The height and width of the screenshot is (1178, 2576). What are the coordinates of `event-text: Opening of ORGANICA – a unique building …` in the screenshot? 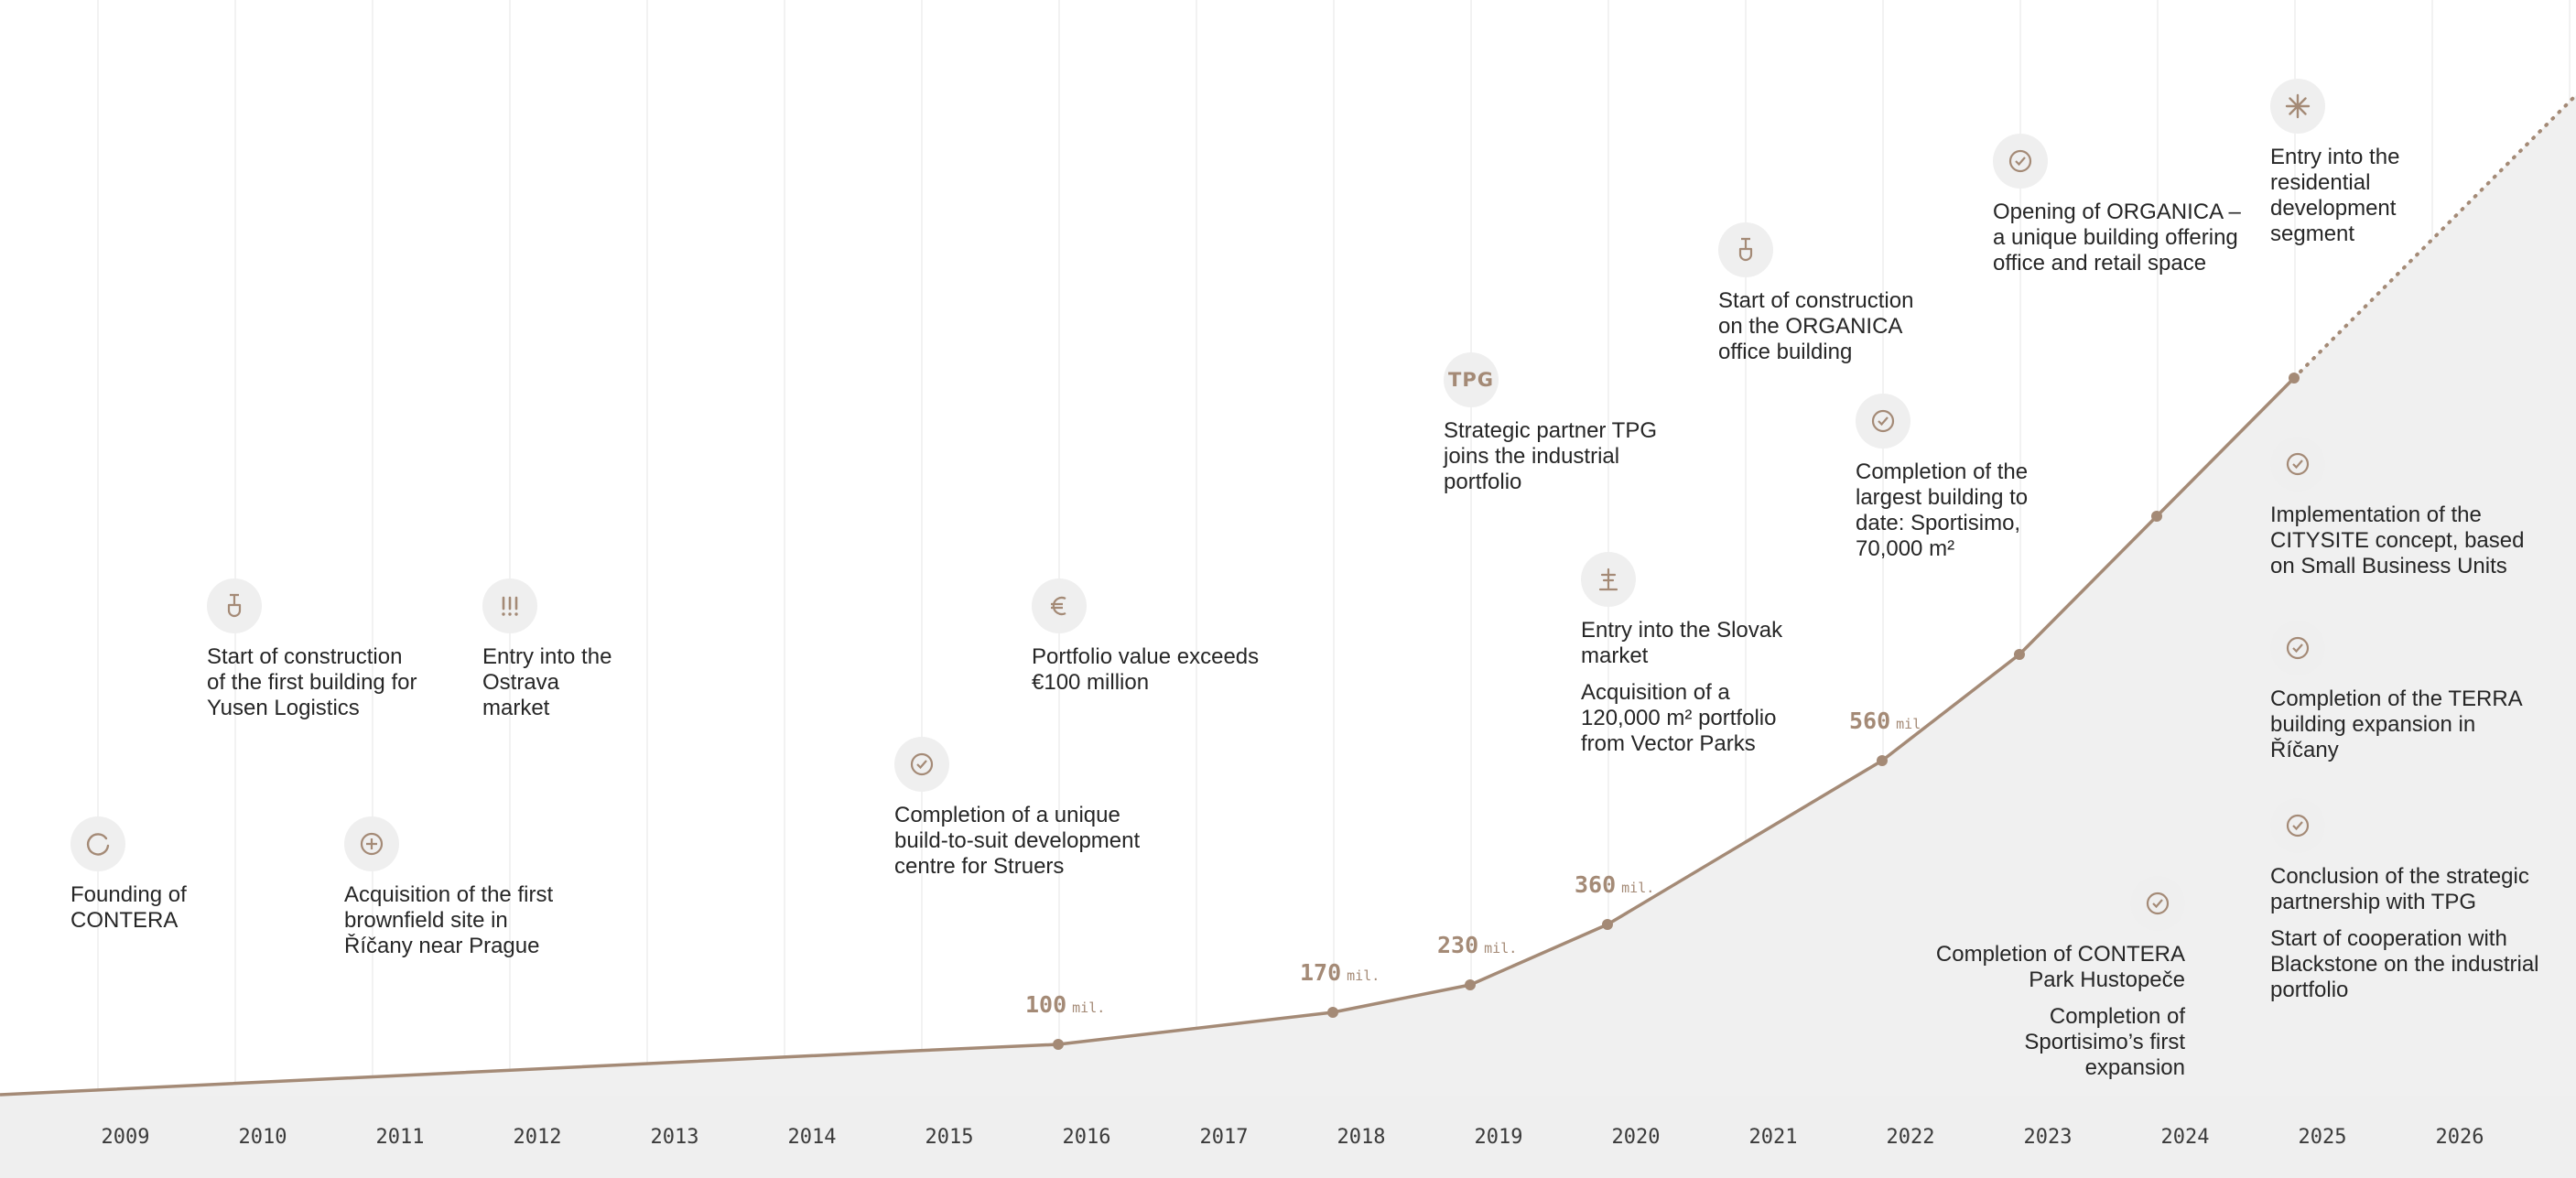 It's located at (2117, 238).